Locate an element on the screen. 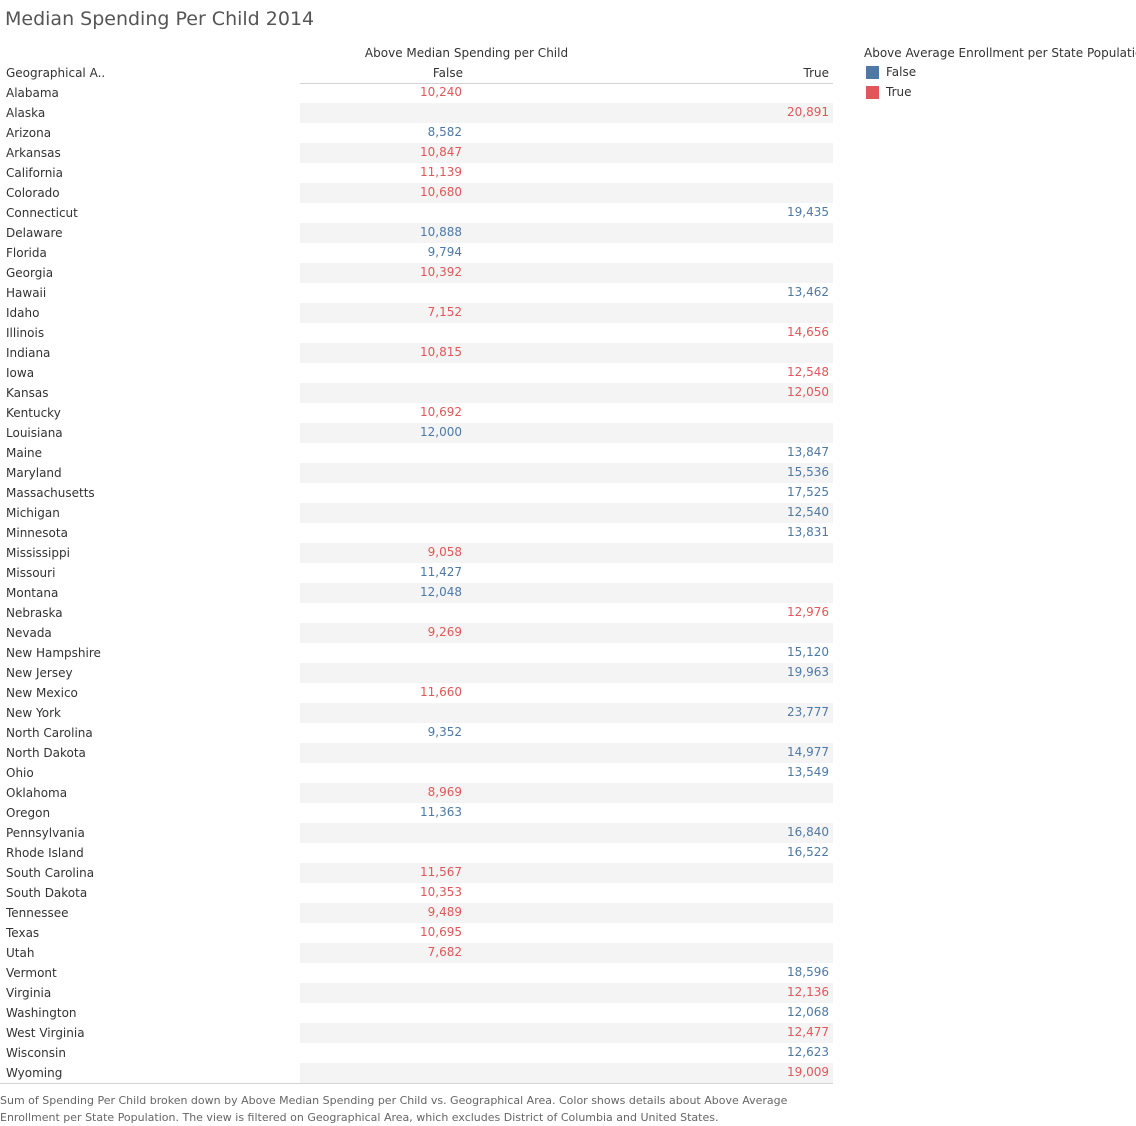 The image size is (1136, 1126). row-header-label: Geographical A.. is located at coordinates (56, 73).